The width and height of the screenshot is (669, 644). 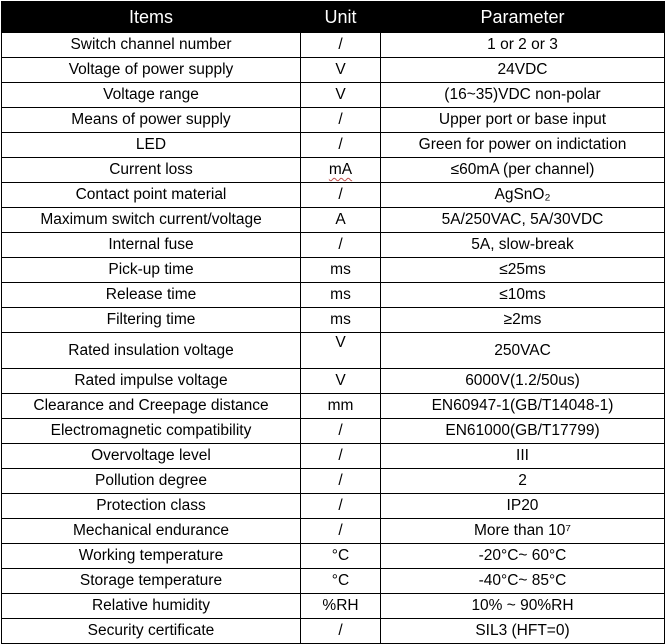 I want to click on table-row: Rated impulse voltage V 6000V(1.2/50us), so click(x=333, y=381).